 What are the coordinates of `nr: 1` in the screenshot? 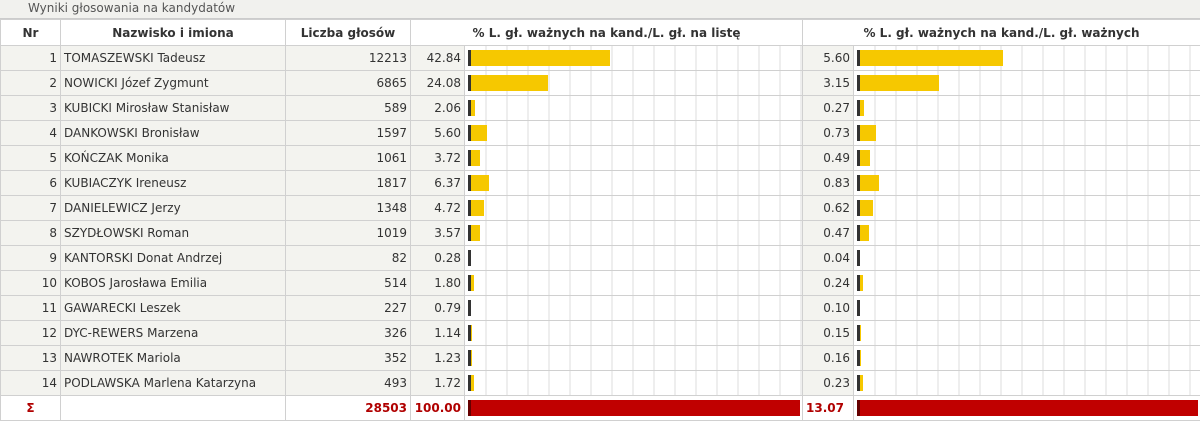 It's located at (30, 58).